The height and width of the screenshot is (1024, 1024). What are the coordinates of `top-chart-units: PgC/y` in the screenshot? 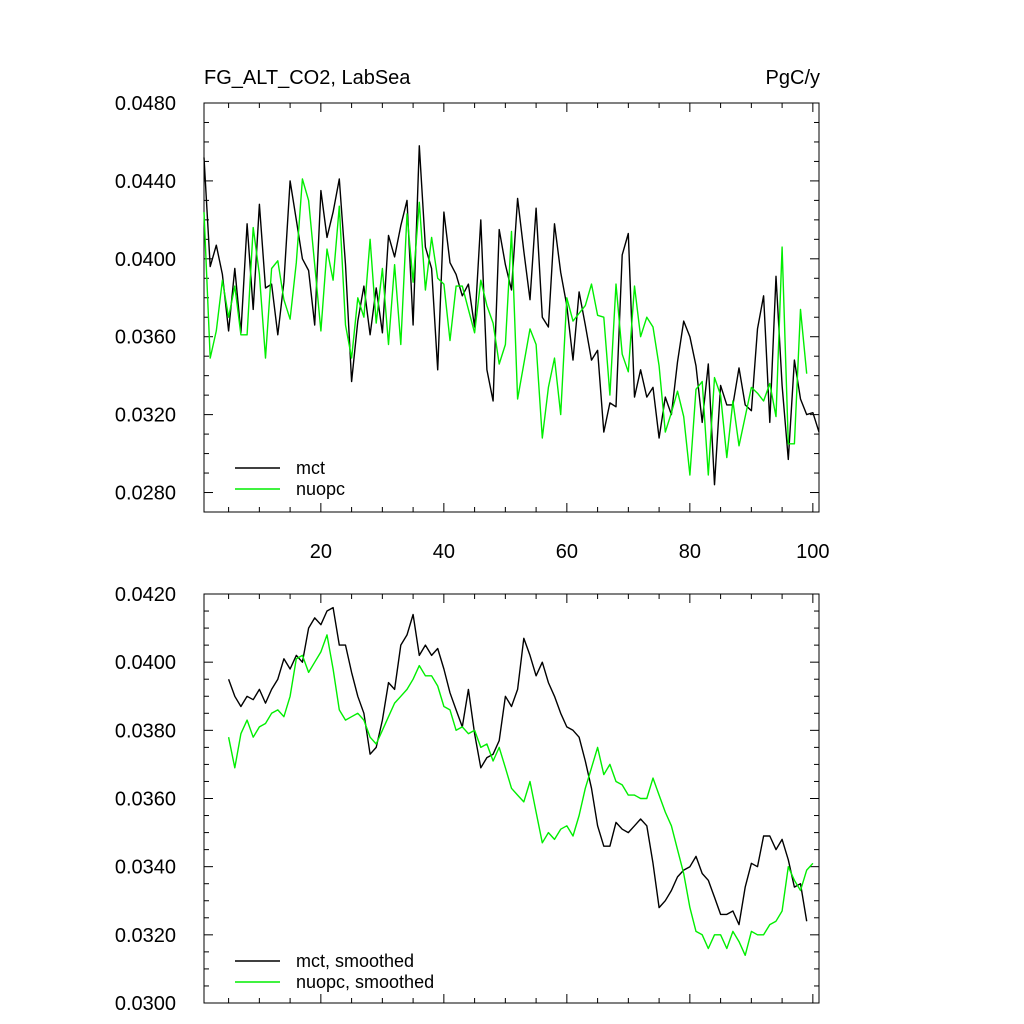 It's located at (793, 78).